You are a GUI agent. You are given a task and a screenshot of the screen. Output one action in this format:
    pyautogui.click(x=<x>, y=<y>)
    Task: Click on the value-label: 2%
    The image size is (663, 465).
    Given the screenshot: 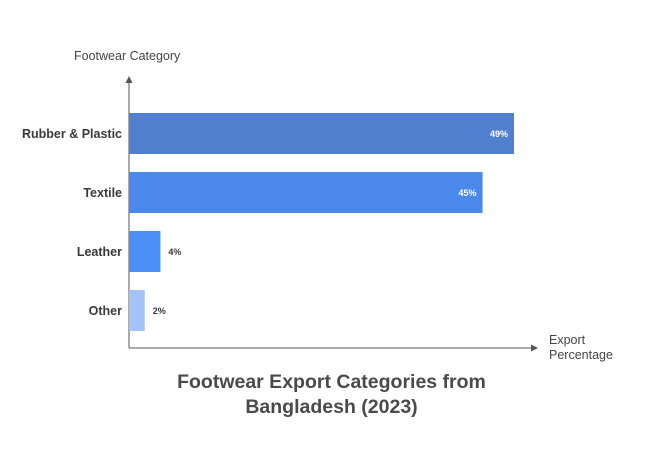 What is the action you would take?
    pyautogui.click(x=159, y=311)
    